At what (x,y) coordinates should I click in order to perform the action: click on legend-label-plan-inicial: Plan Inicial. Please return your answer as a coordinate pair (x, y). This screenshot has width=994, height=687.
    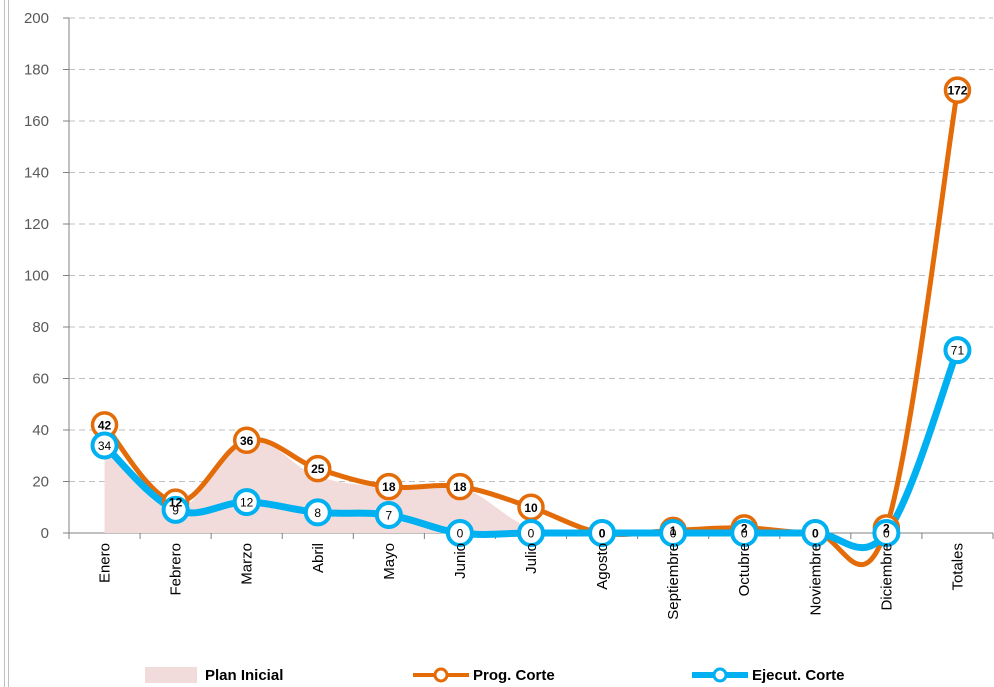
    Looking at the image, I should click on (244, 675).